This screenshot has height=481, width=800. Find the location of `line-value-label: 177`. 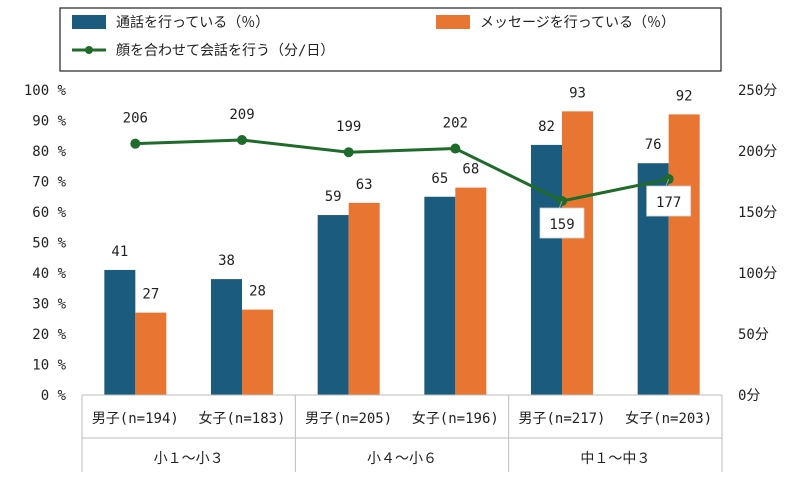

line-value-label: 177 is located at coordinates (668, 203).